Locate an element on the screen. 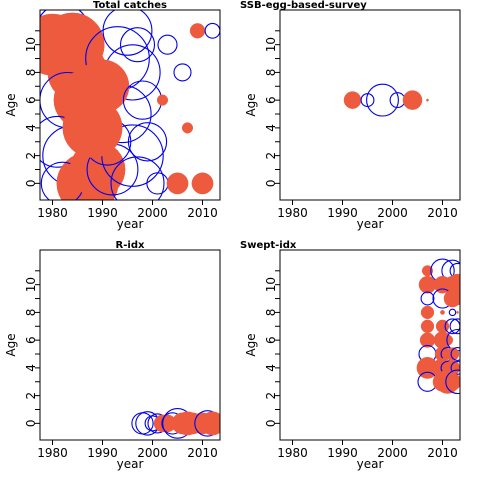 This screenshot has width=480, height=480. panel-title: Swept-idx is located at coordinates (268, 245).